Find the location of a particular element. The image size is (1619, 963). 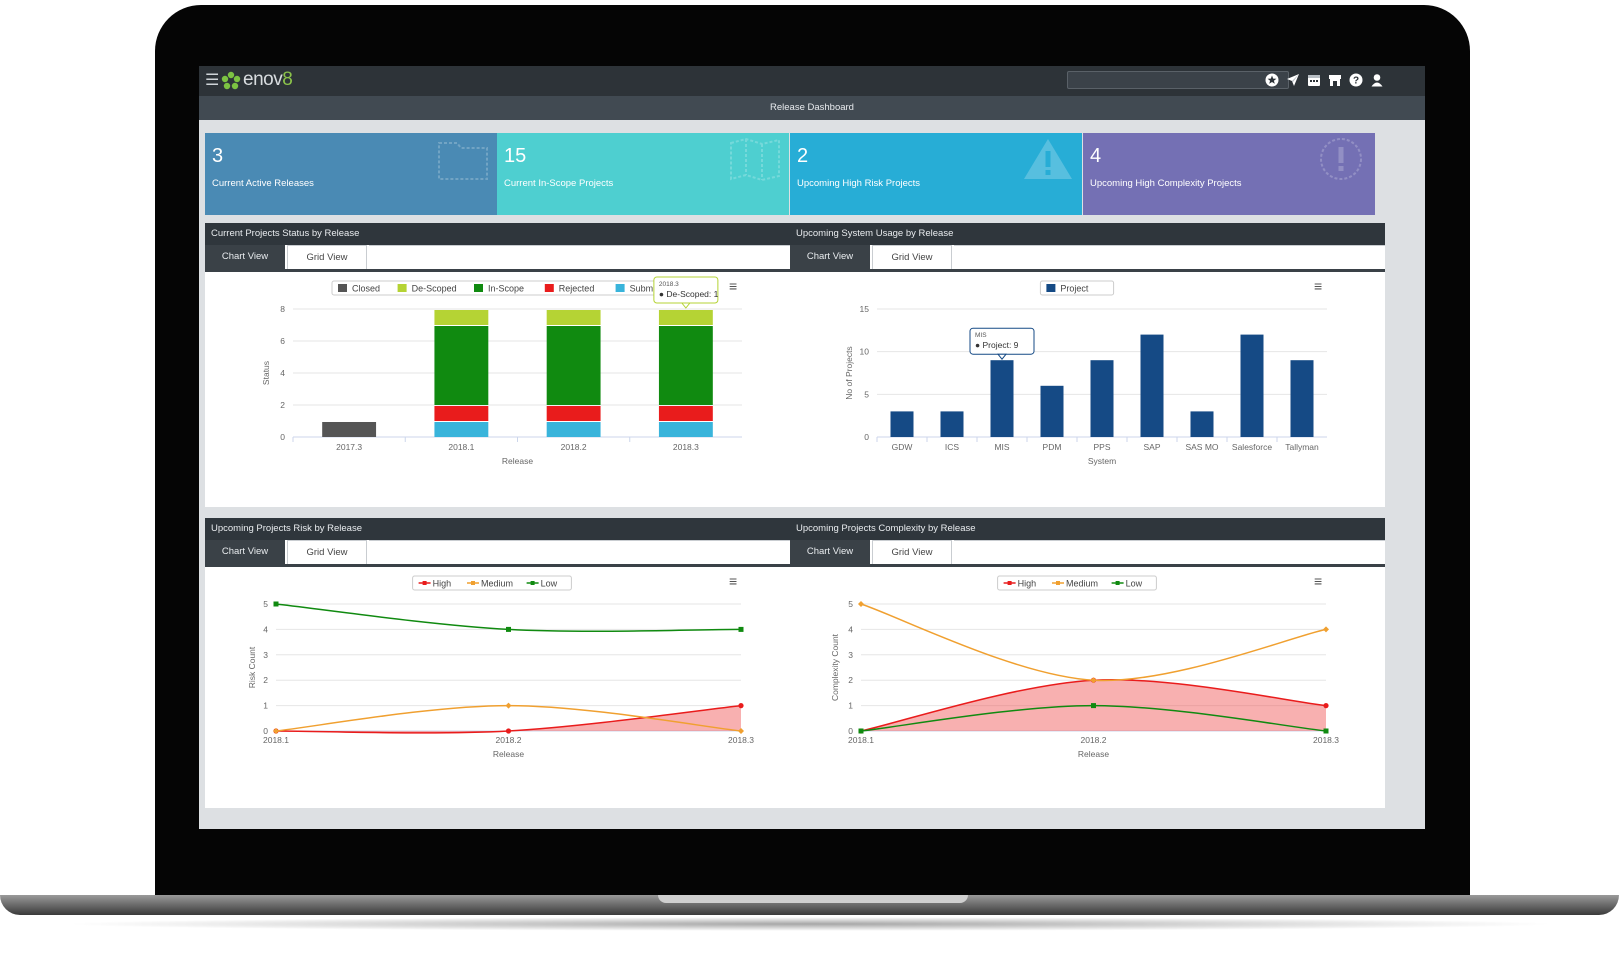

star-icon is located at coordinates (1272, 80).